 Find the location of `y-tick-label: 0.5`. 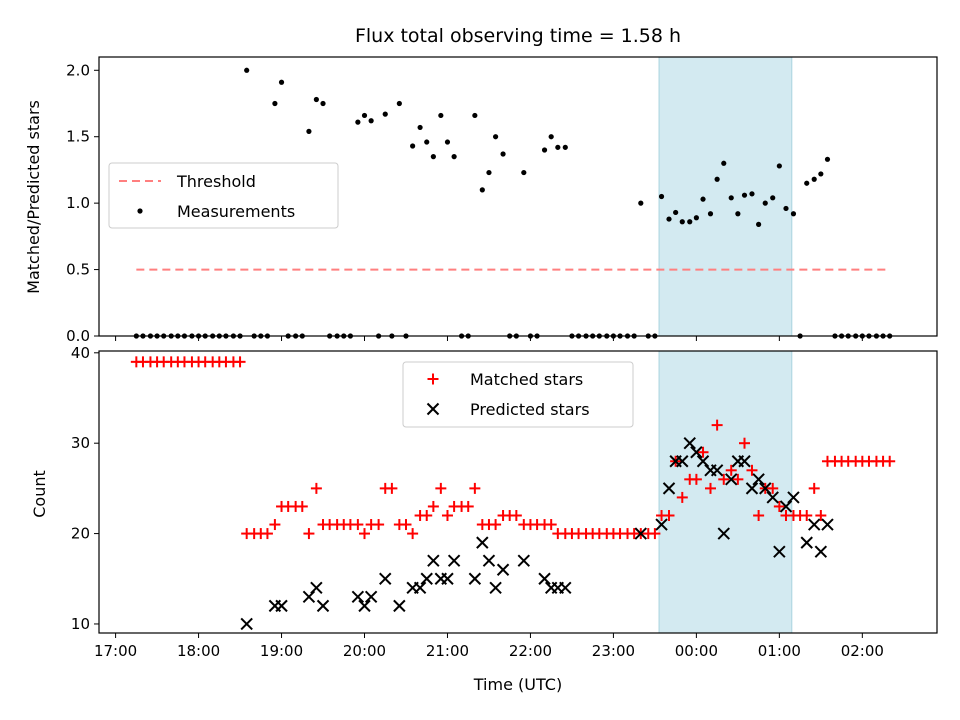

y-tick-label: 0.5 is located at coordinates (78, 270).